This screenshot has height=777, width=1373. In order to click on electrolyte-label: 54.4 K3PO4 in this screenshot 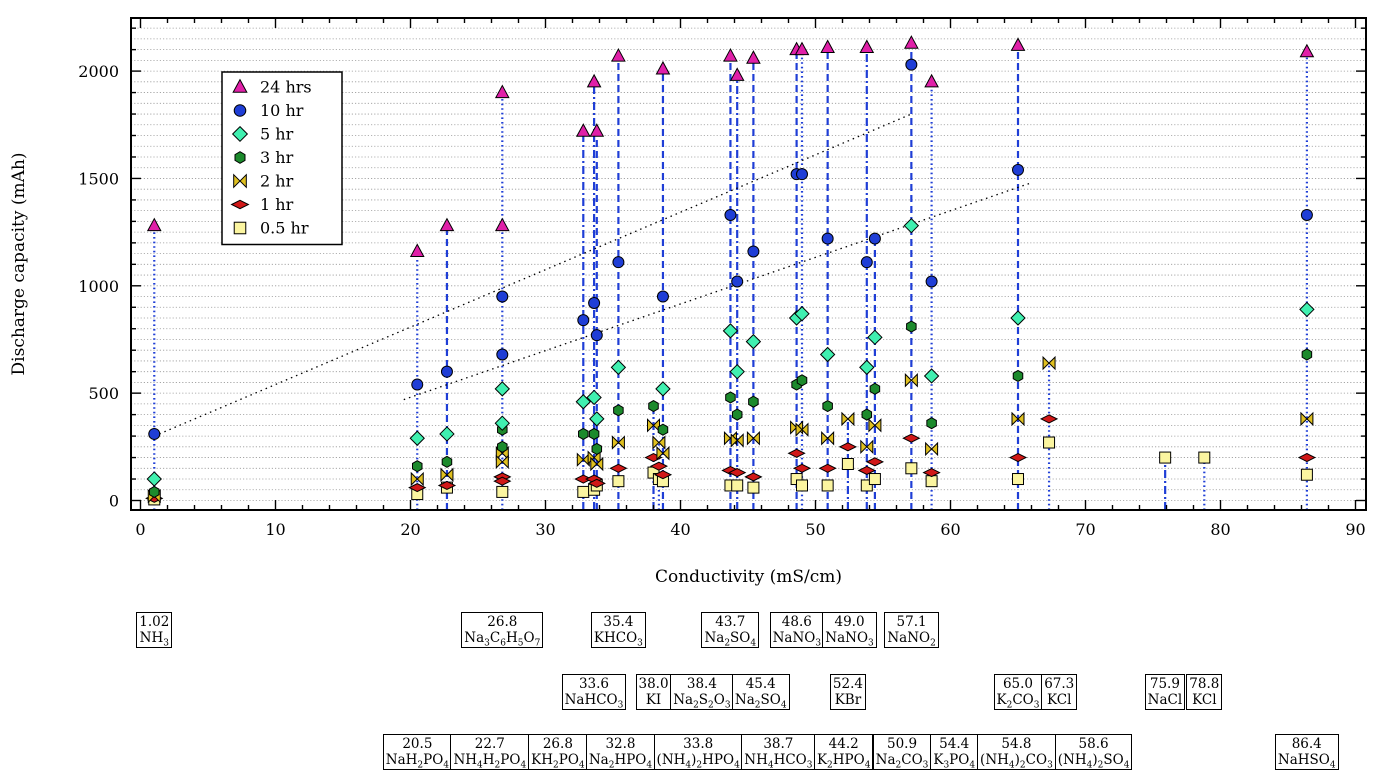, I will do `click(954, 752)`.